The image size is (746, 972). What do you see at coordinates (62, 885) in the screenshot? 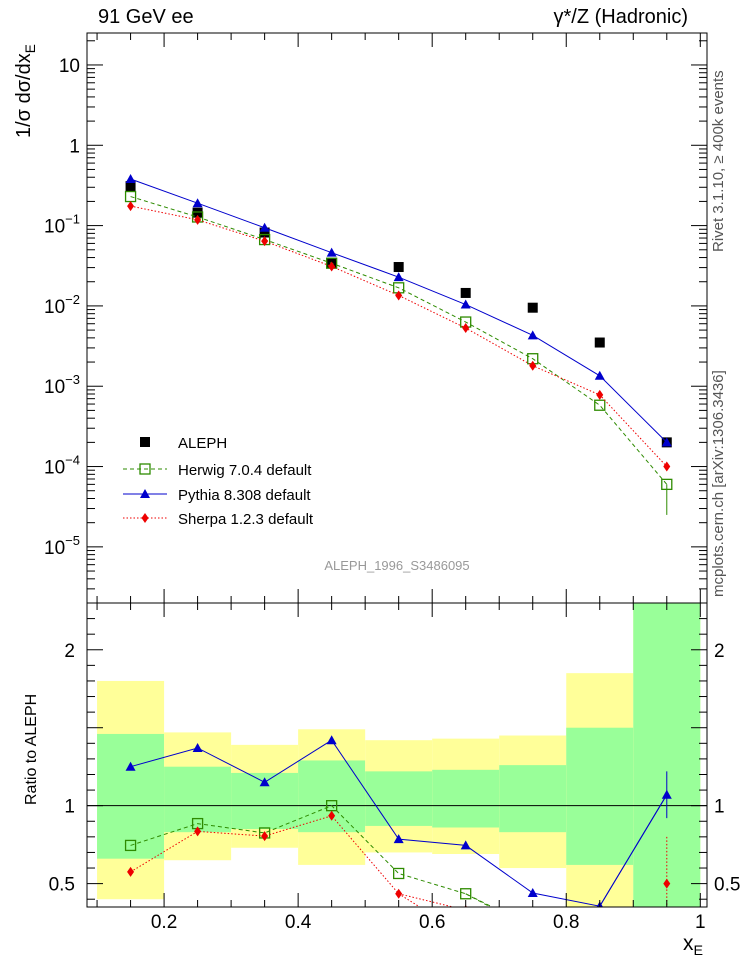
I see `ratio-ytick-label-left-2: 0.5` at bounding box center [62, 885].